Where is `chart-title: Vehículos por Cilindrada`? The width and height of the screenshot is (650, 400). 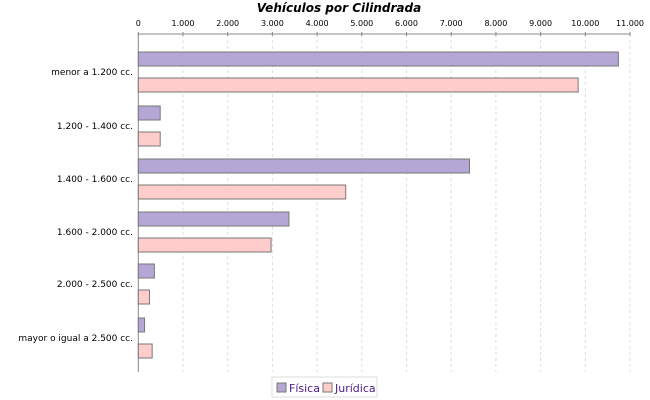 chart-title: Vehículos por Cilindrada is located at coordinates (339, 8).